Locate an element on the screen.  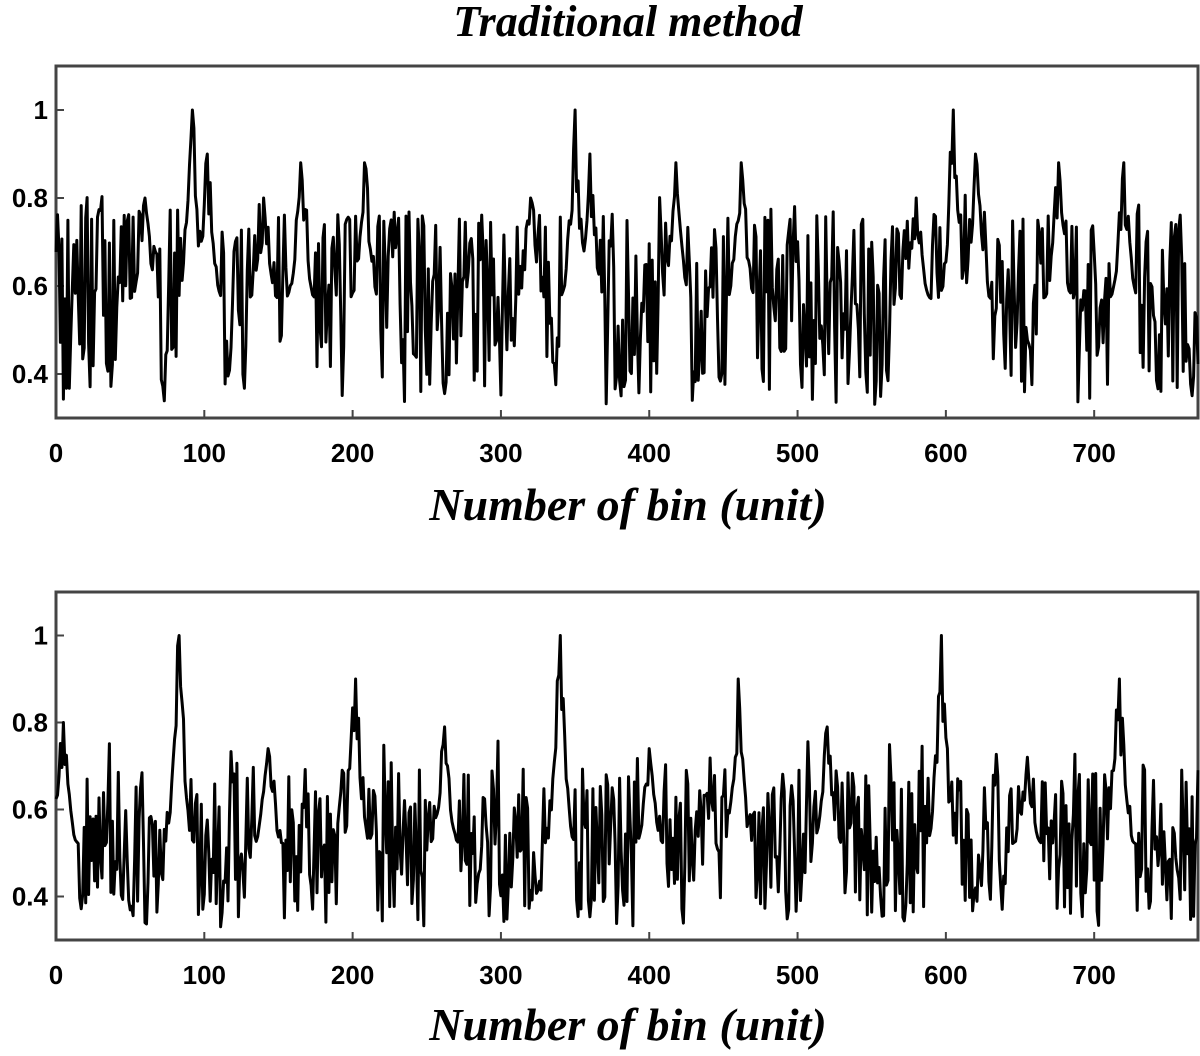
x-axis-label-bottom: Number of bin (unit) is located at coordinates (627, 1024).